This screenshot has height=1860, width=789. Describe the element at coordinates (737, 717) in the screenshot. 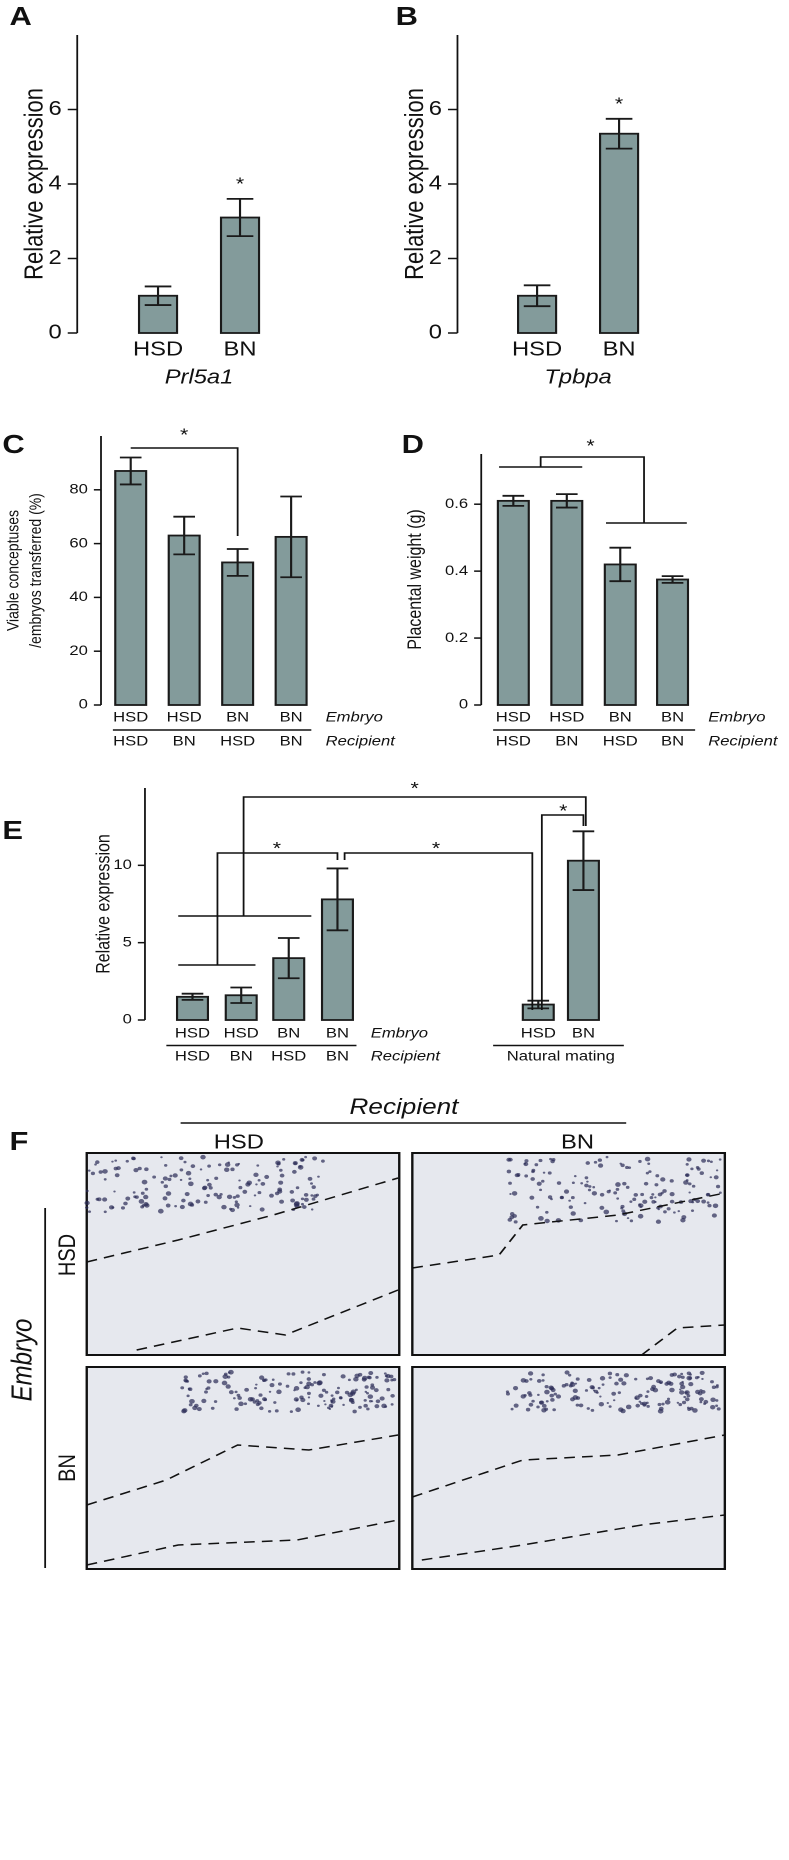

I see `row-label: Embryo` at that location.